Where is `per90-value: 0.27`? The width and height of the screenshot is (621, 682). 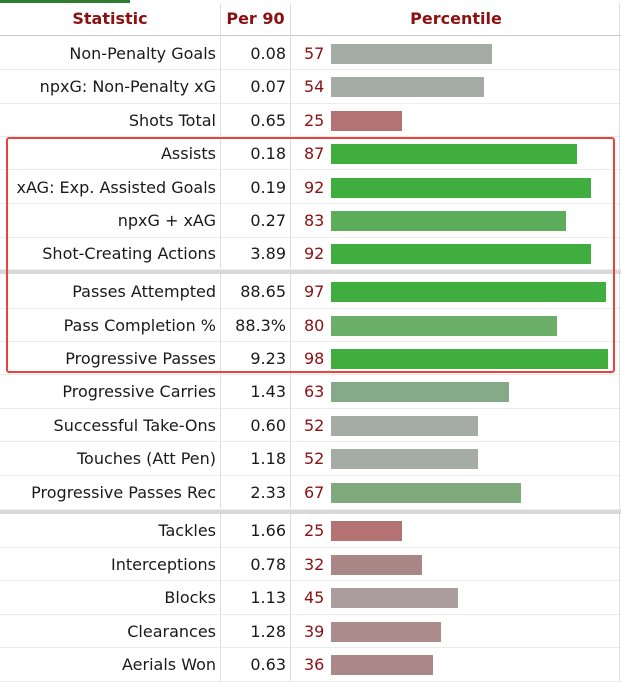 per90-value: 0.27 is located at coordinates (268, 220).